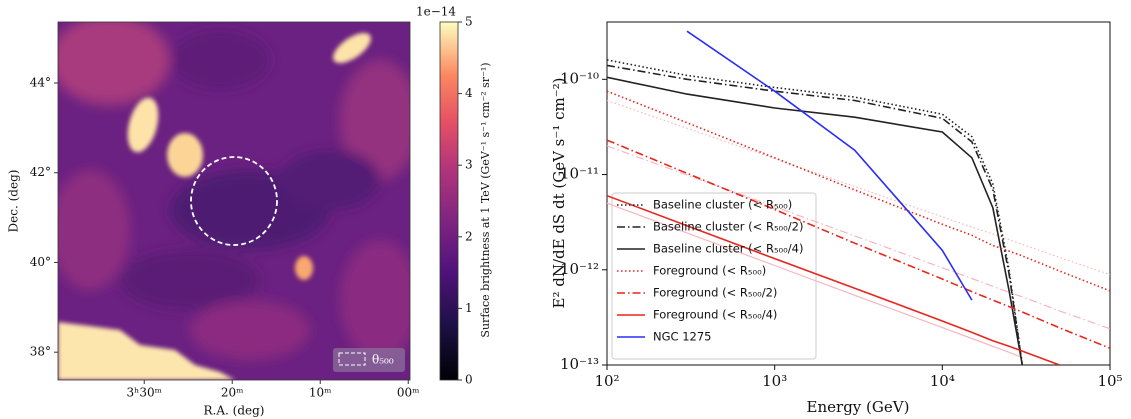 The height and width of the screenshot is (419, 1131). What do you see at coordinates (579, 269) in the screenshot?
I see `y-tick-label: 10⁻¹²` at bounding box center [579, 269].